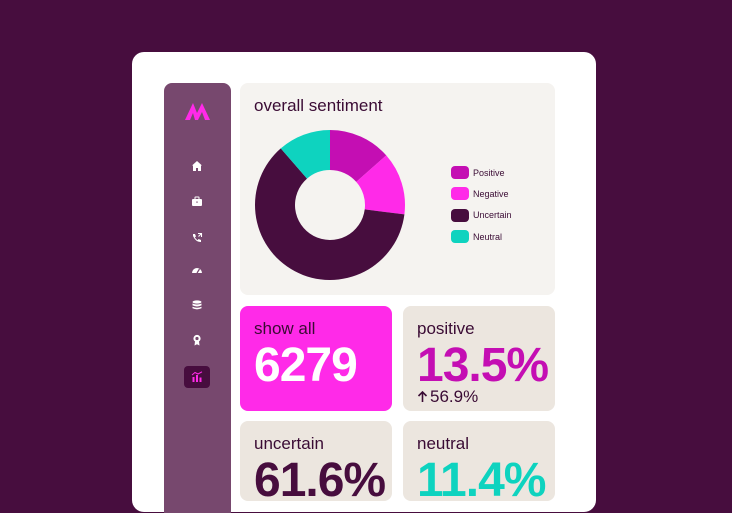  What do you see at coordinates (422, 396) in the screenshot?
I see `arrow-up-icon` at bounding box center [422, 396].